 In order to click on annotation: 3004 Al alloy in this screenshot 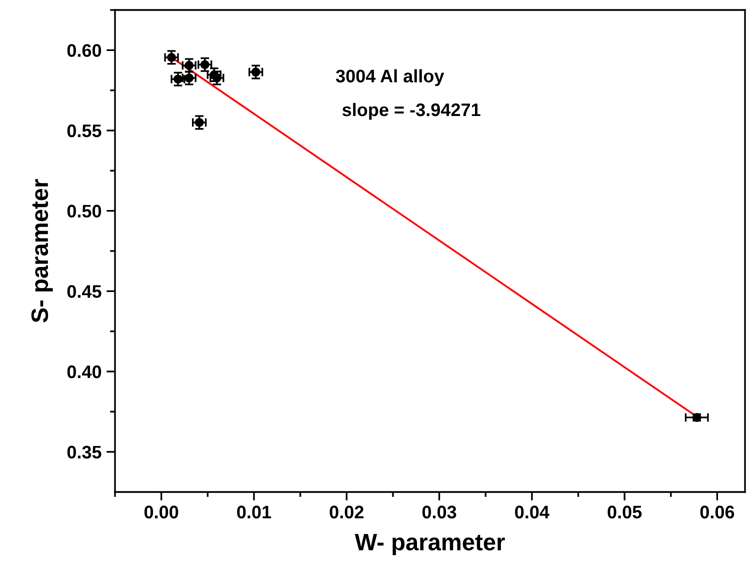, I will do `click(390, 77)`.